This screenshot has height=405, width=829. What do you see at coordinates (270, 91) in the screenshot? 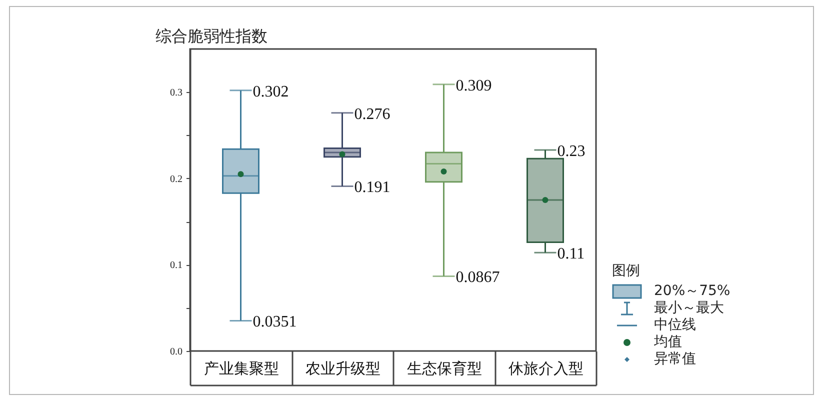
I see `annotation: 0.302` at bounding box center [270, 91].